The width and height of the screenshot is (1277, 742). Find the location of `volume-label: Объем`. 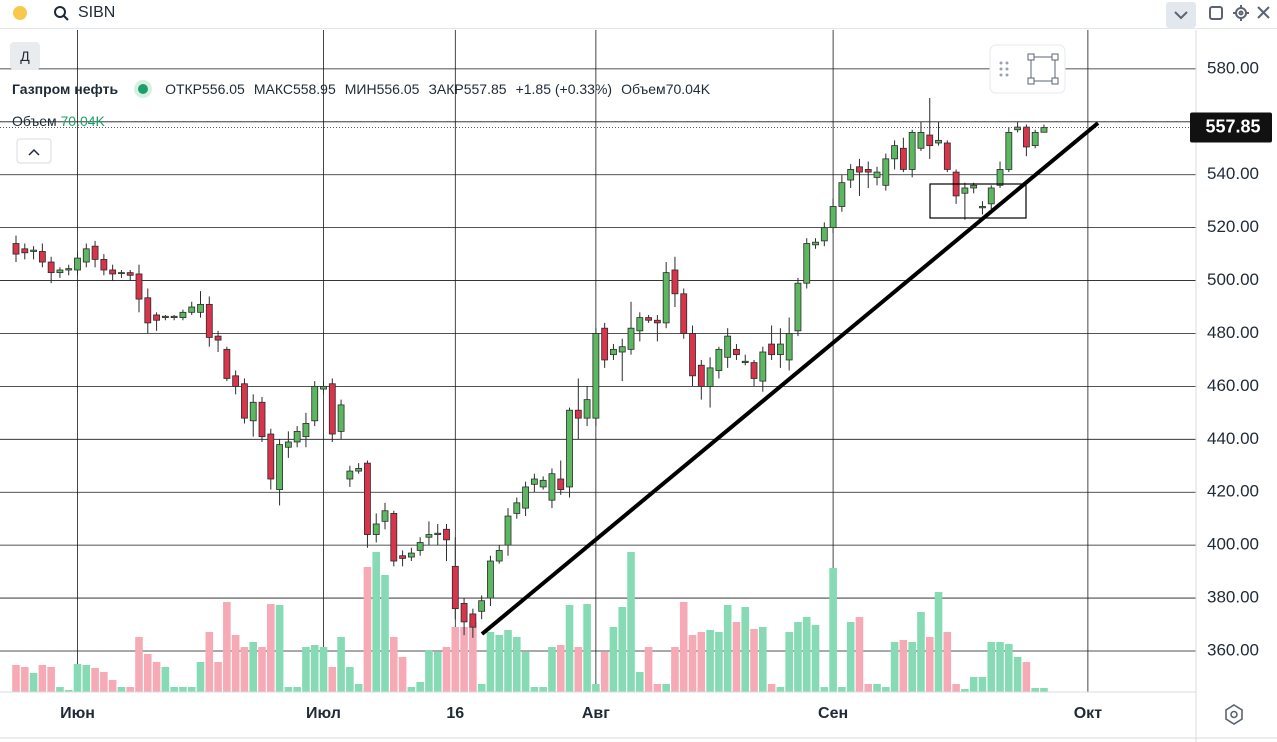

volume-label: Объем is located at coordinates (34, 121).